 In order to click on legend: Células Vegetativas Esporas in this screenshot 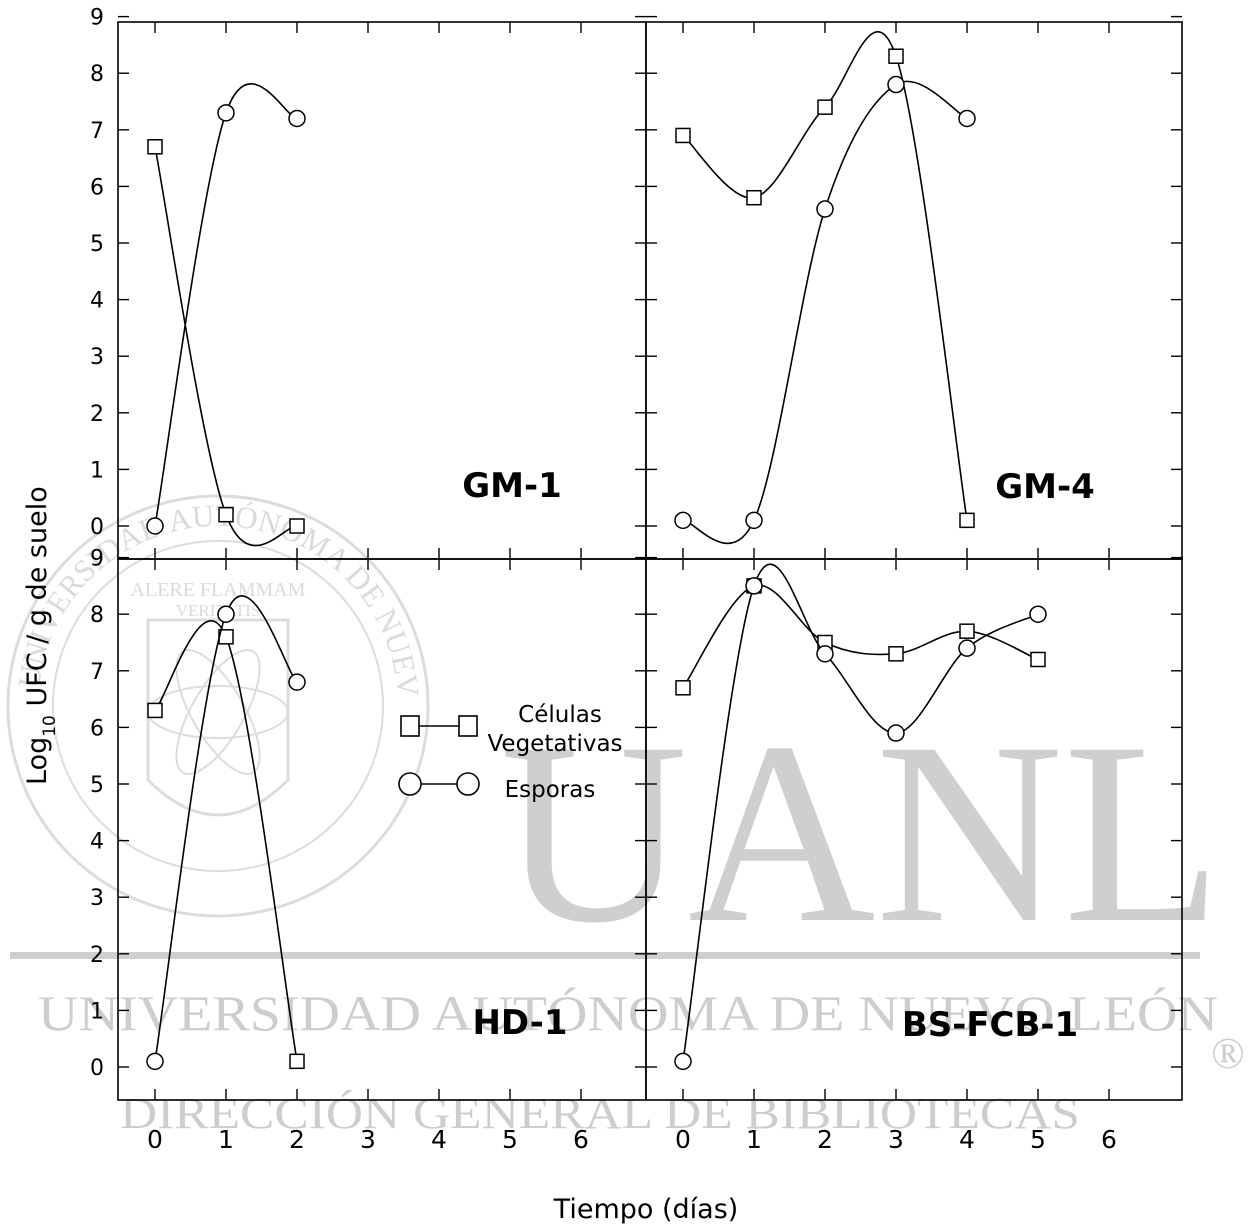, I will do `click(510, 752)`.